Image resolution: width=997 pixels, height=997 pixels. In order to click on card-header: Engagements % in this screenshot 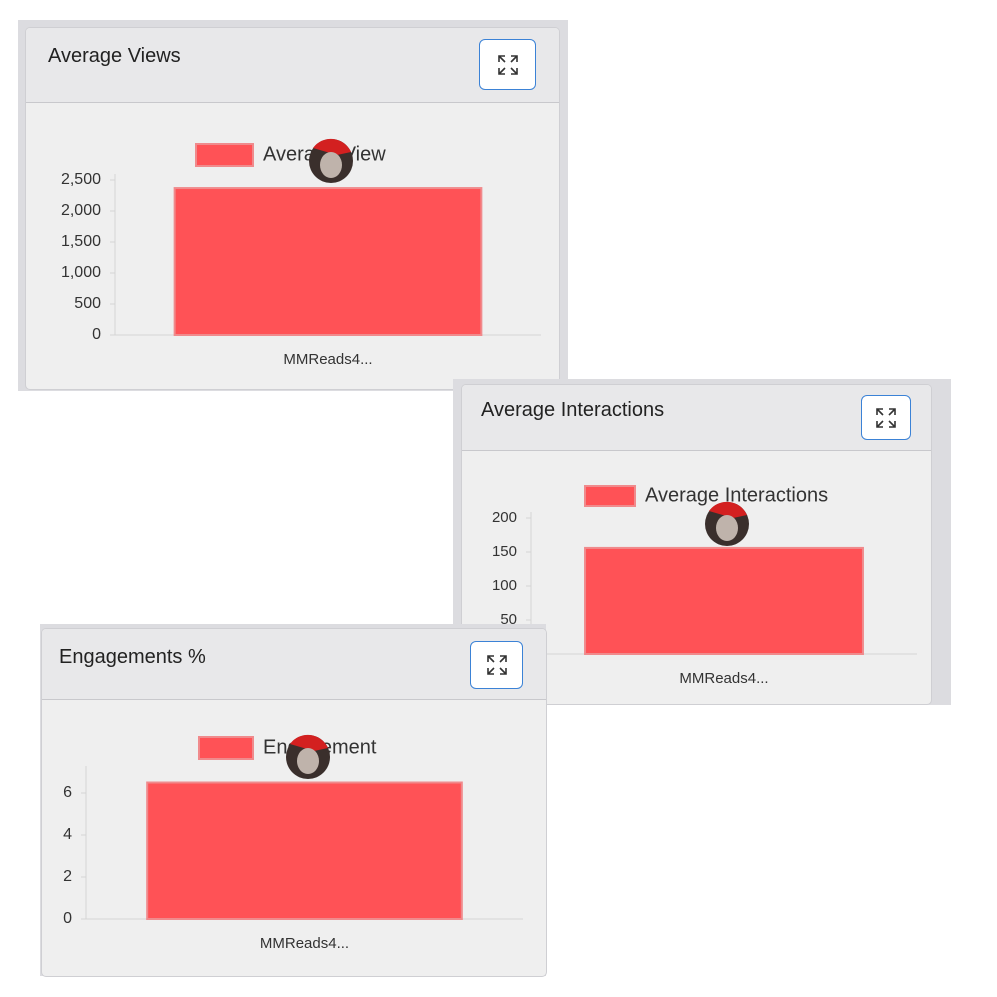, I will do `click(294, 664)`.